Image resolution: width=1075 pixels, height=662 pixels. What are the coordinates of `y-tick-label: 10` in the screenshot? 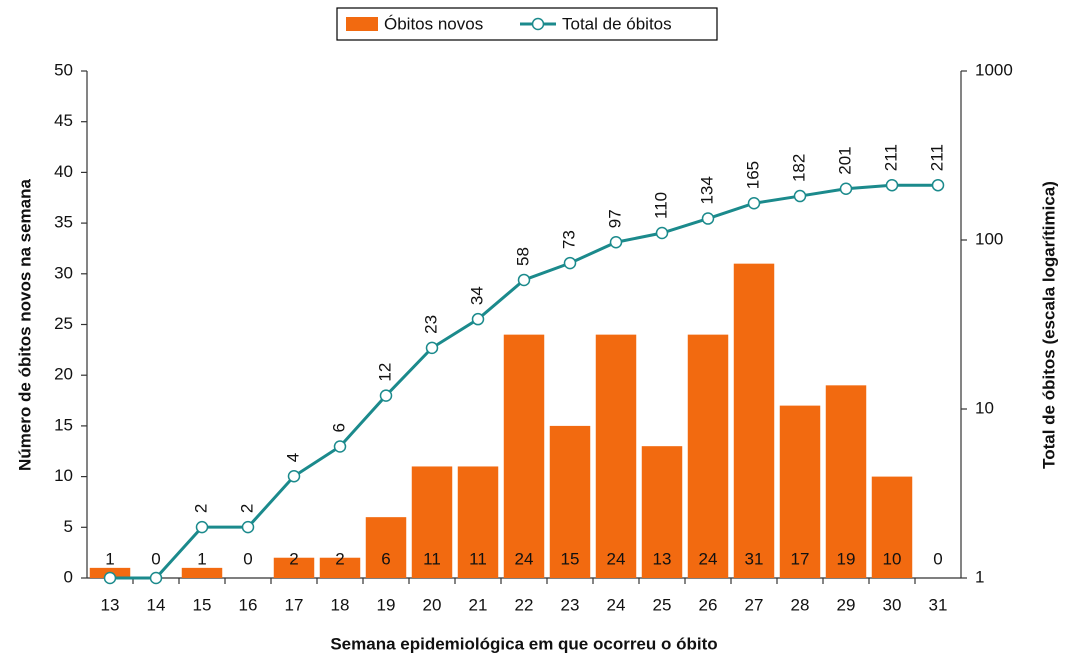 It's located at (63, 475).